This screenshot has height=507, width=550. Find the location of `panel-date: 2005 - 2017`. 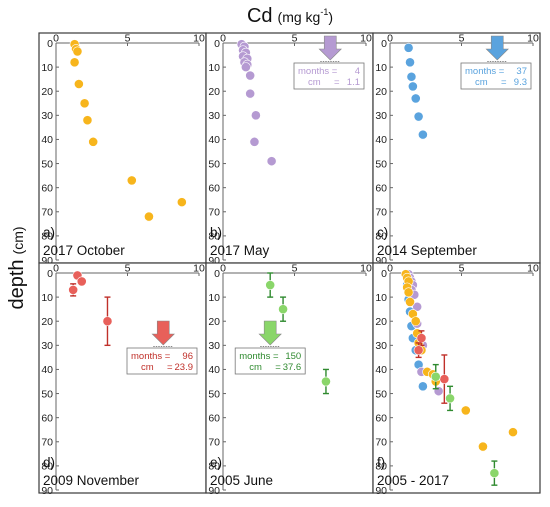

panel-date: 2005 - 2017 is located at coordinates (413, 480).